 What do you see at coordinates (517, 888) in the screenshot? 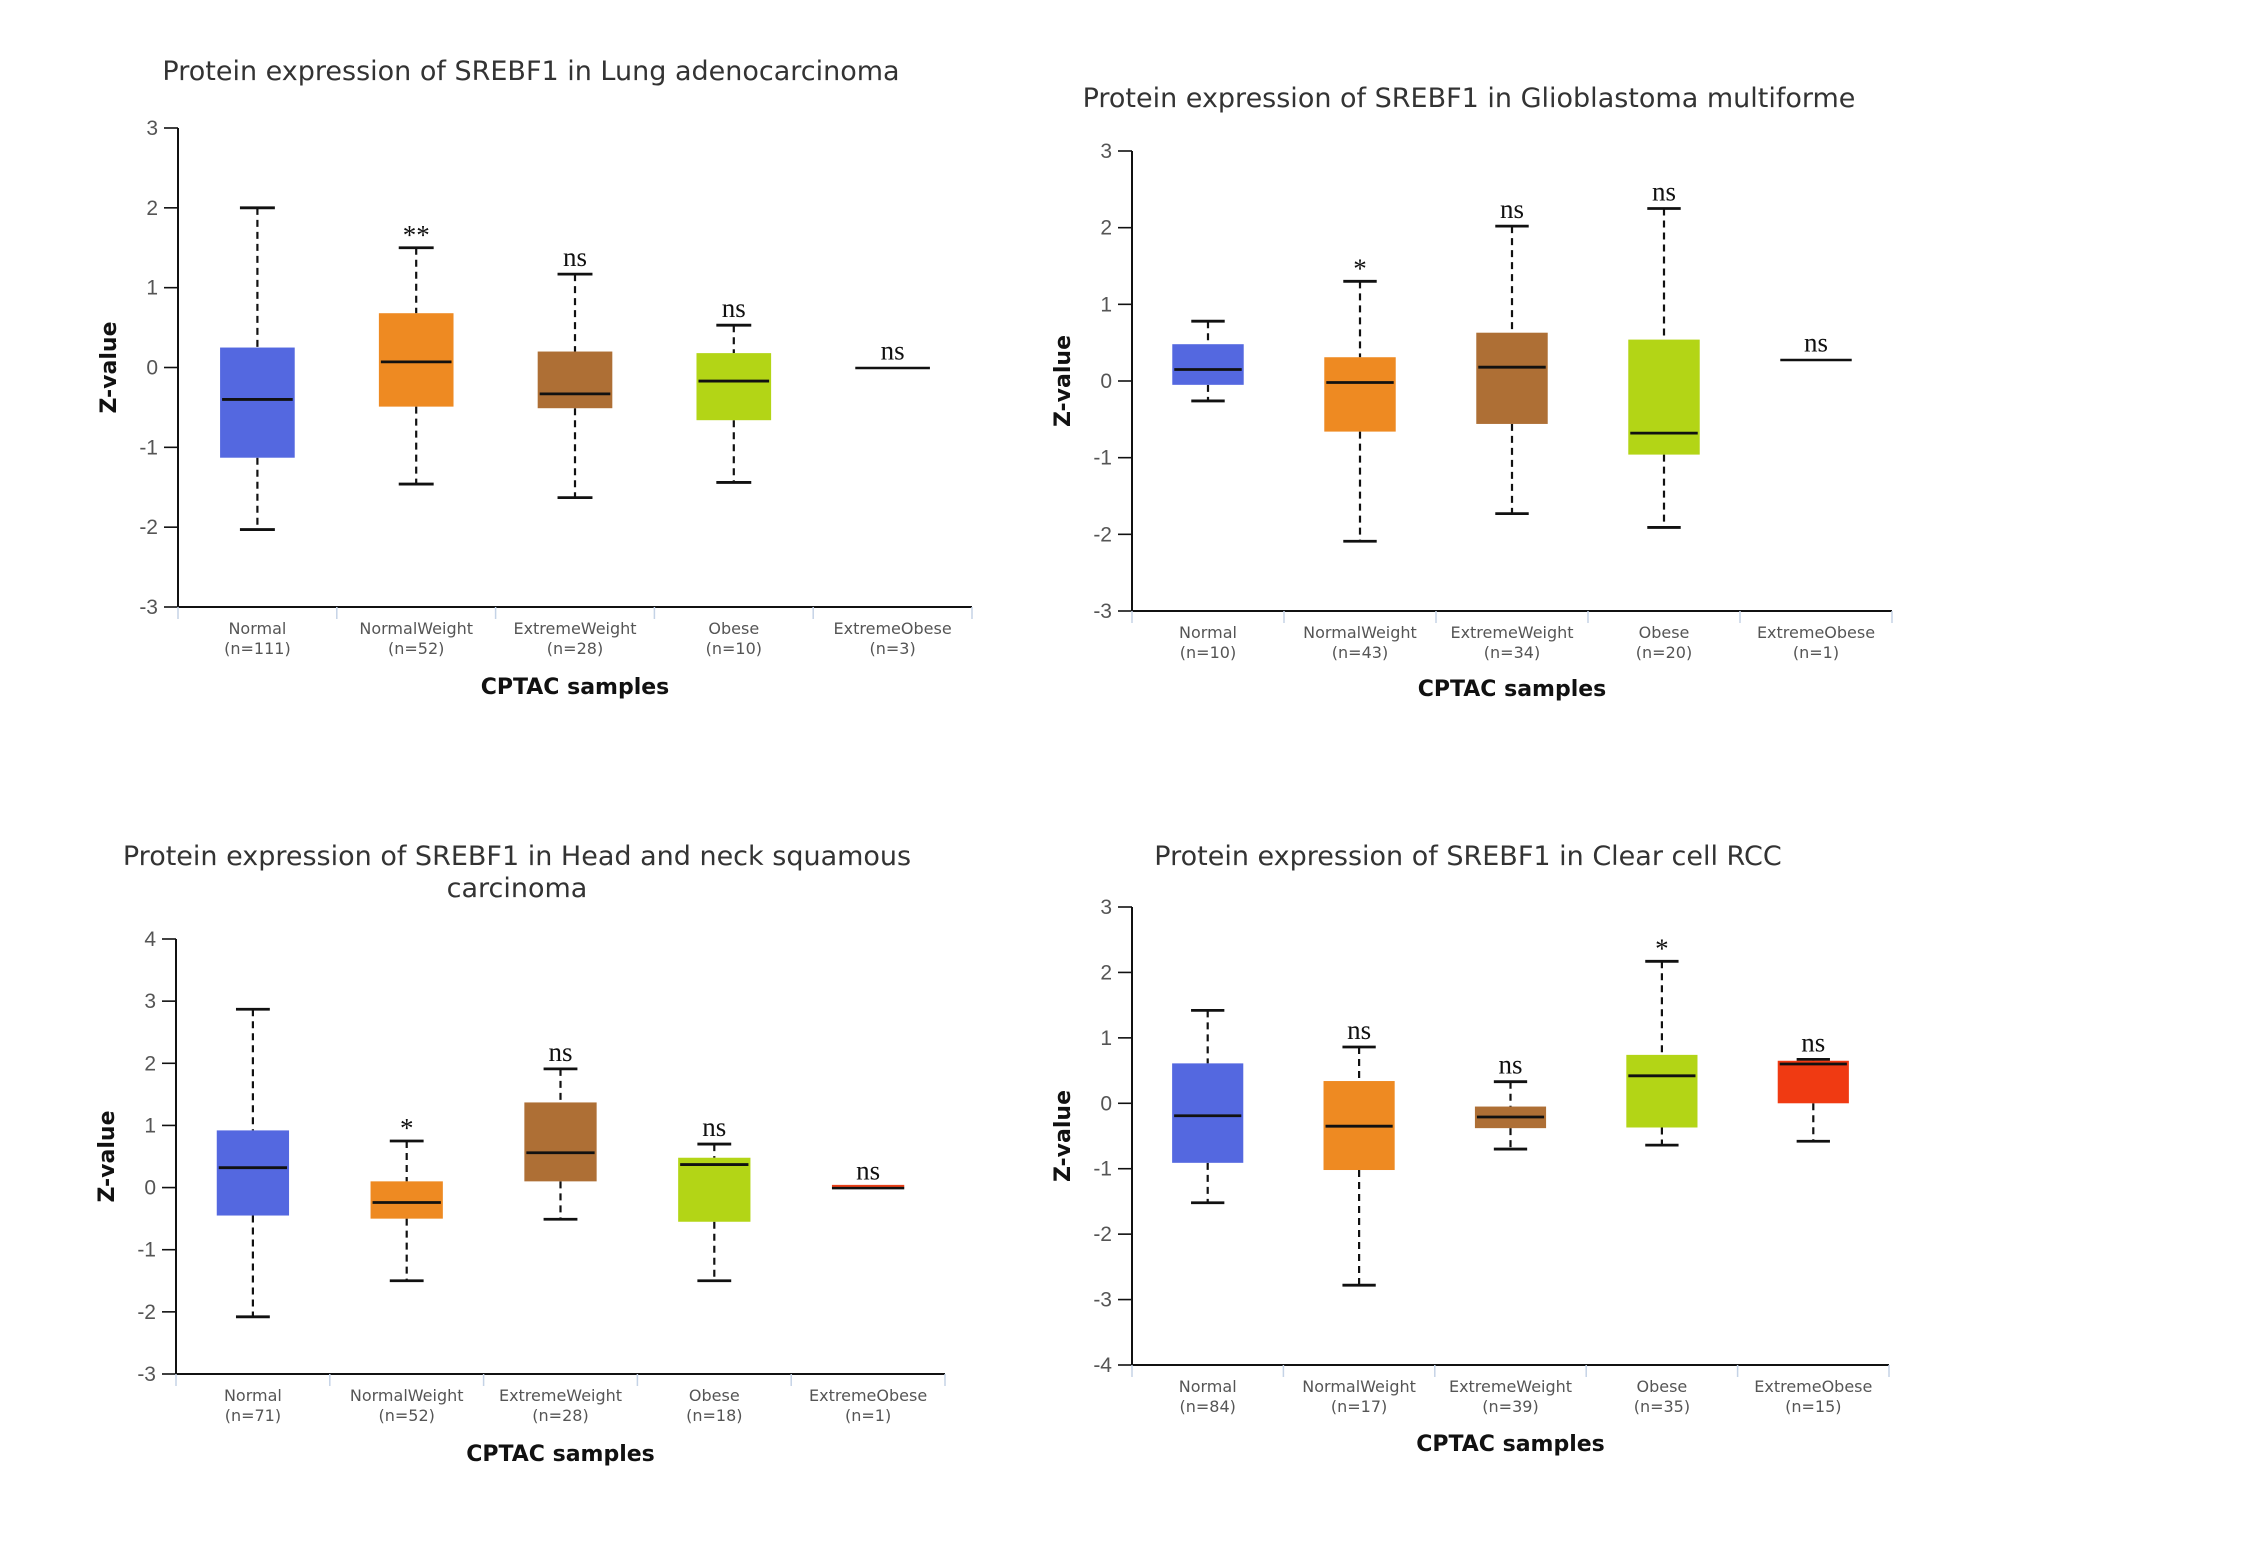
I see `chart-title: carcinoma` at bounding box center [517, 888].